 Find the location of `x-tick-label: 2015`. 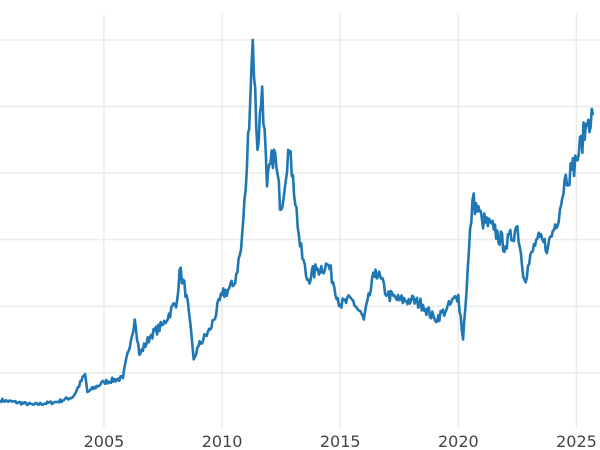

x-tick-label: 2015 is located at coordinates (340, 441).